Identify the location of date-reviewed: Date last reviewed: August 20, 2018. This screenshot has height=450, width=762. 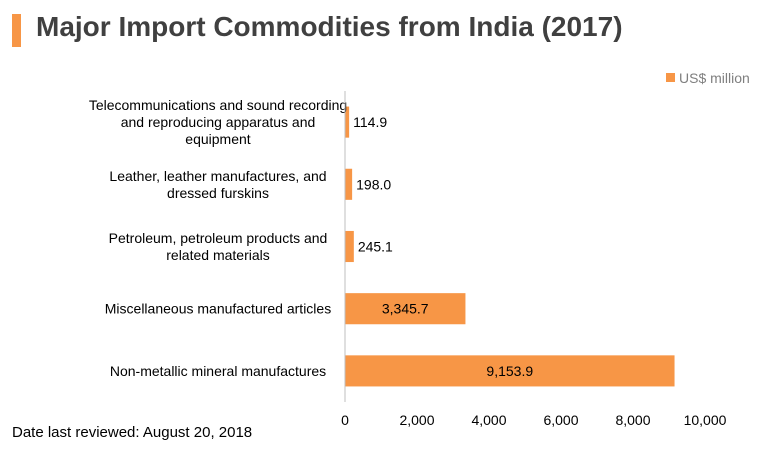
(132, 432).